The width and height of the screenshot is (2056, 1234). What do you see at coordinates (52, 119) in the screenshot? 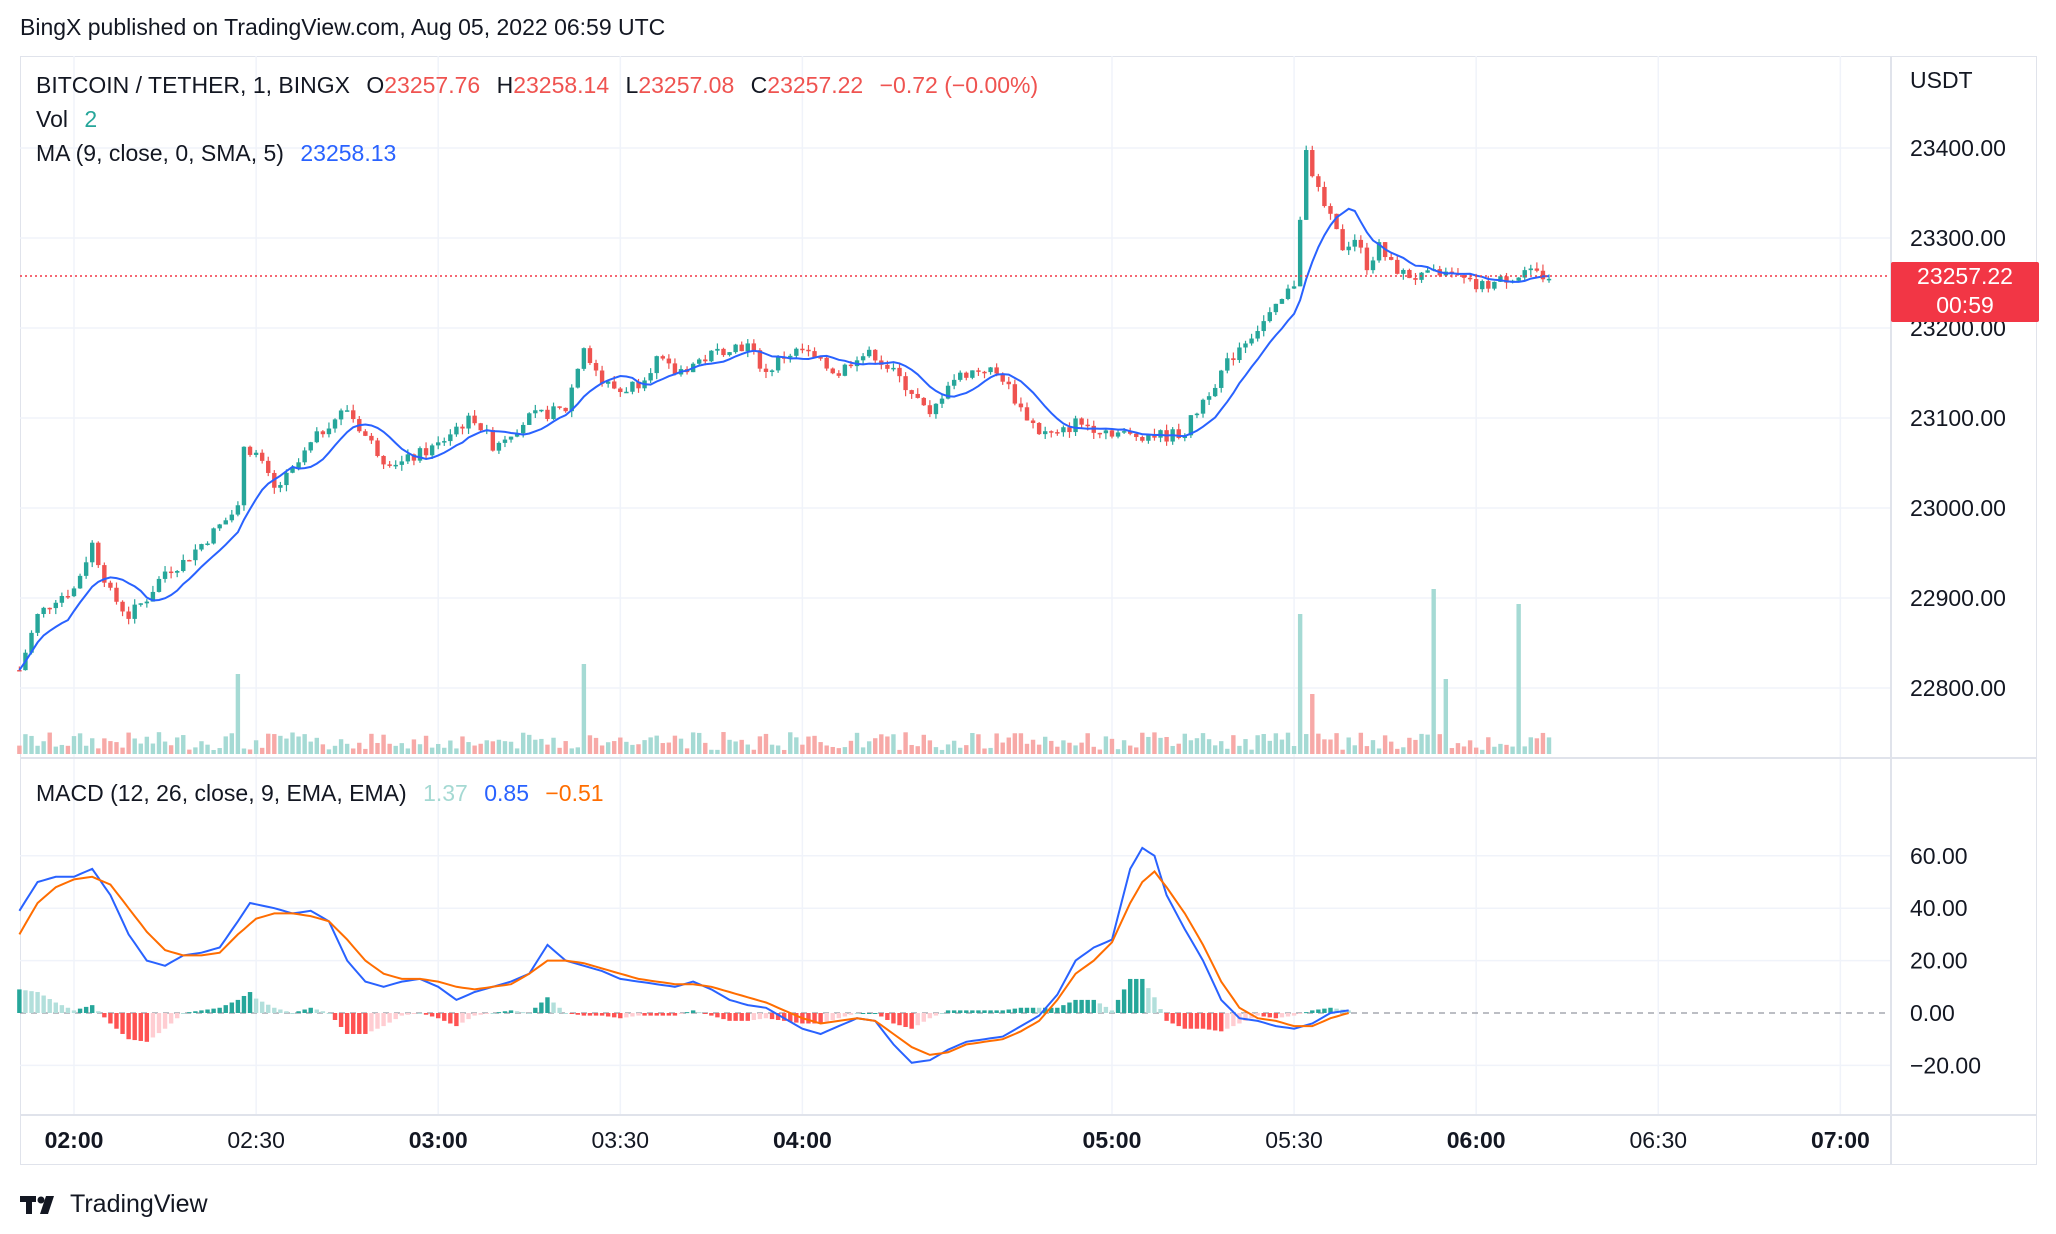
I see `volume-label: Vol` at bounding box center [52, 119].